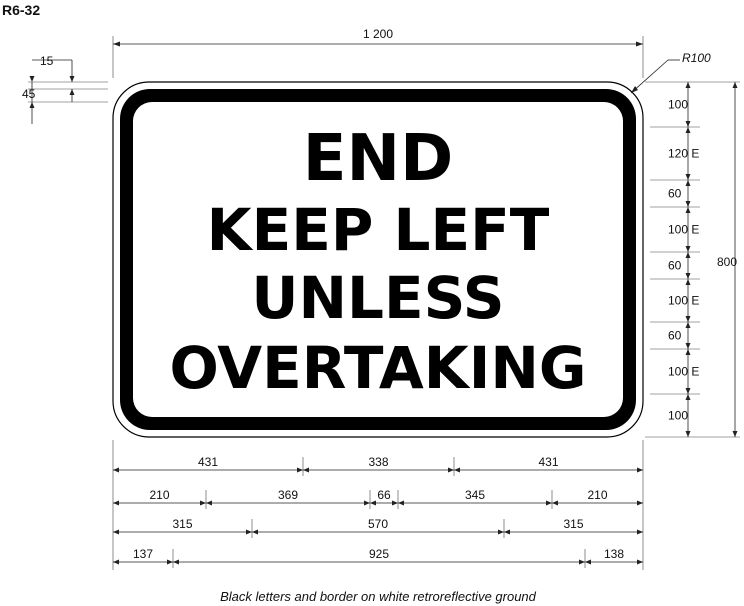 Image resolution: width=744 pixels, height=606 pixels. I want to click on horizontal-dim-label: 137, so click(143, 554).